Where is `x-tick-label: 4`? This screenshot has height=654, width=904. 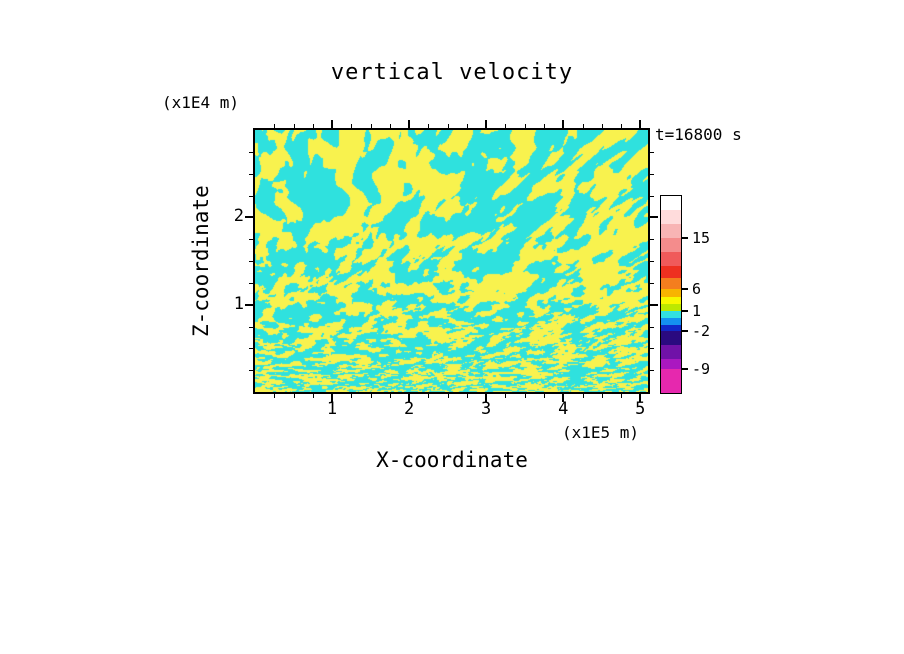 x-tick-label: 4 is located at coordinates (563, 409).